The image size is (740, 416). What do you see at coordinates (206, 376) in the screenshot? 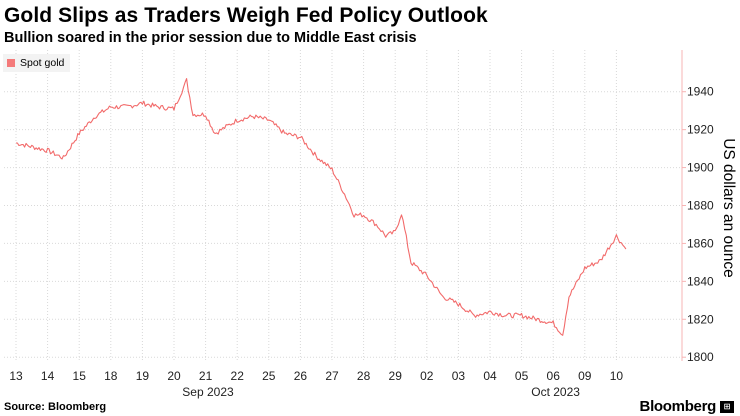
I see `x-tick-label-21: 21` at bounding box center [206, 376].